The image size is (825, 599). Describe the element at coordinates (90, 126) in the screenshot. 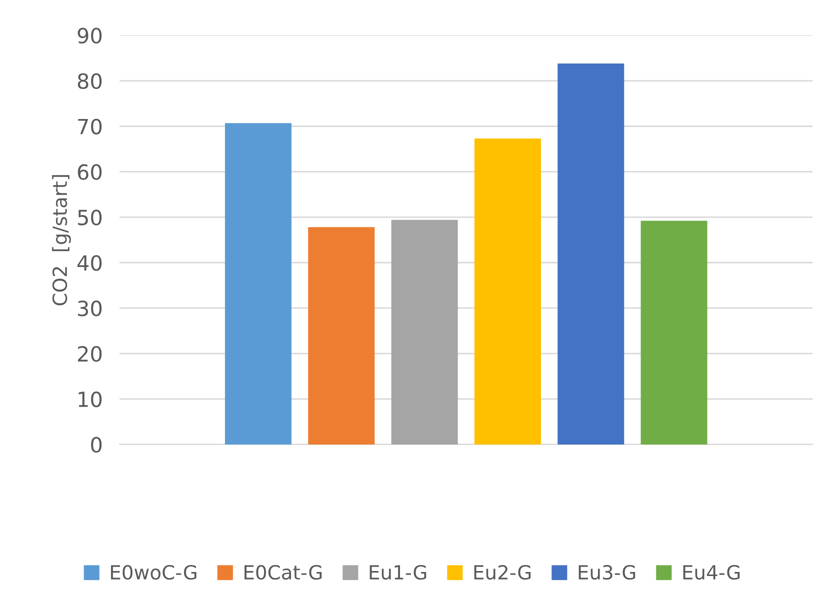

I see `y-tick-label: 70` at that location.